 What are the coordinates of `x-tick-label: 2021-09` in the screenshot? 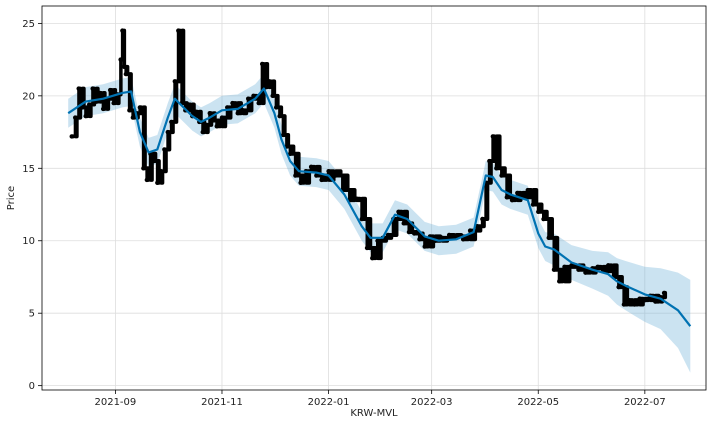 It's located at (115, 402).